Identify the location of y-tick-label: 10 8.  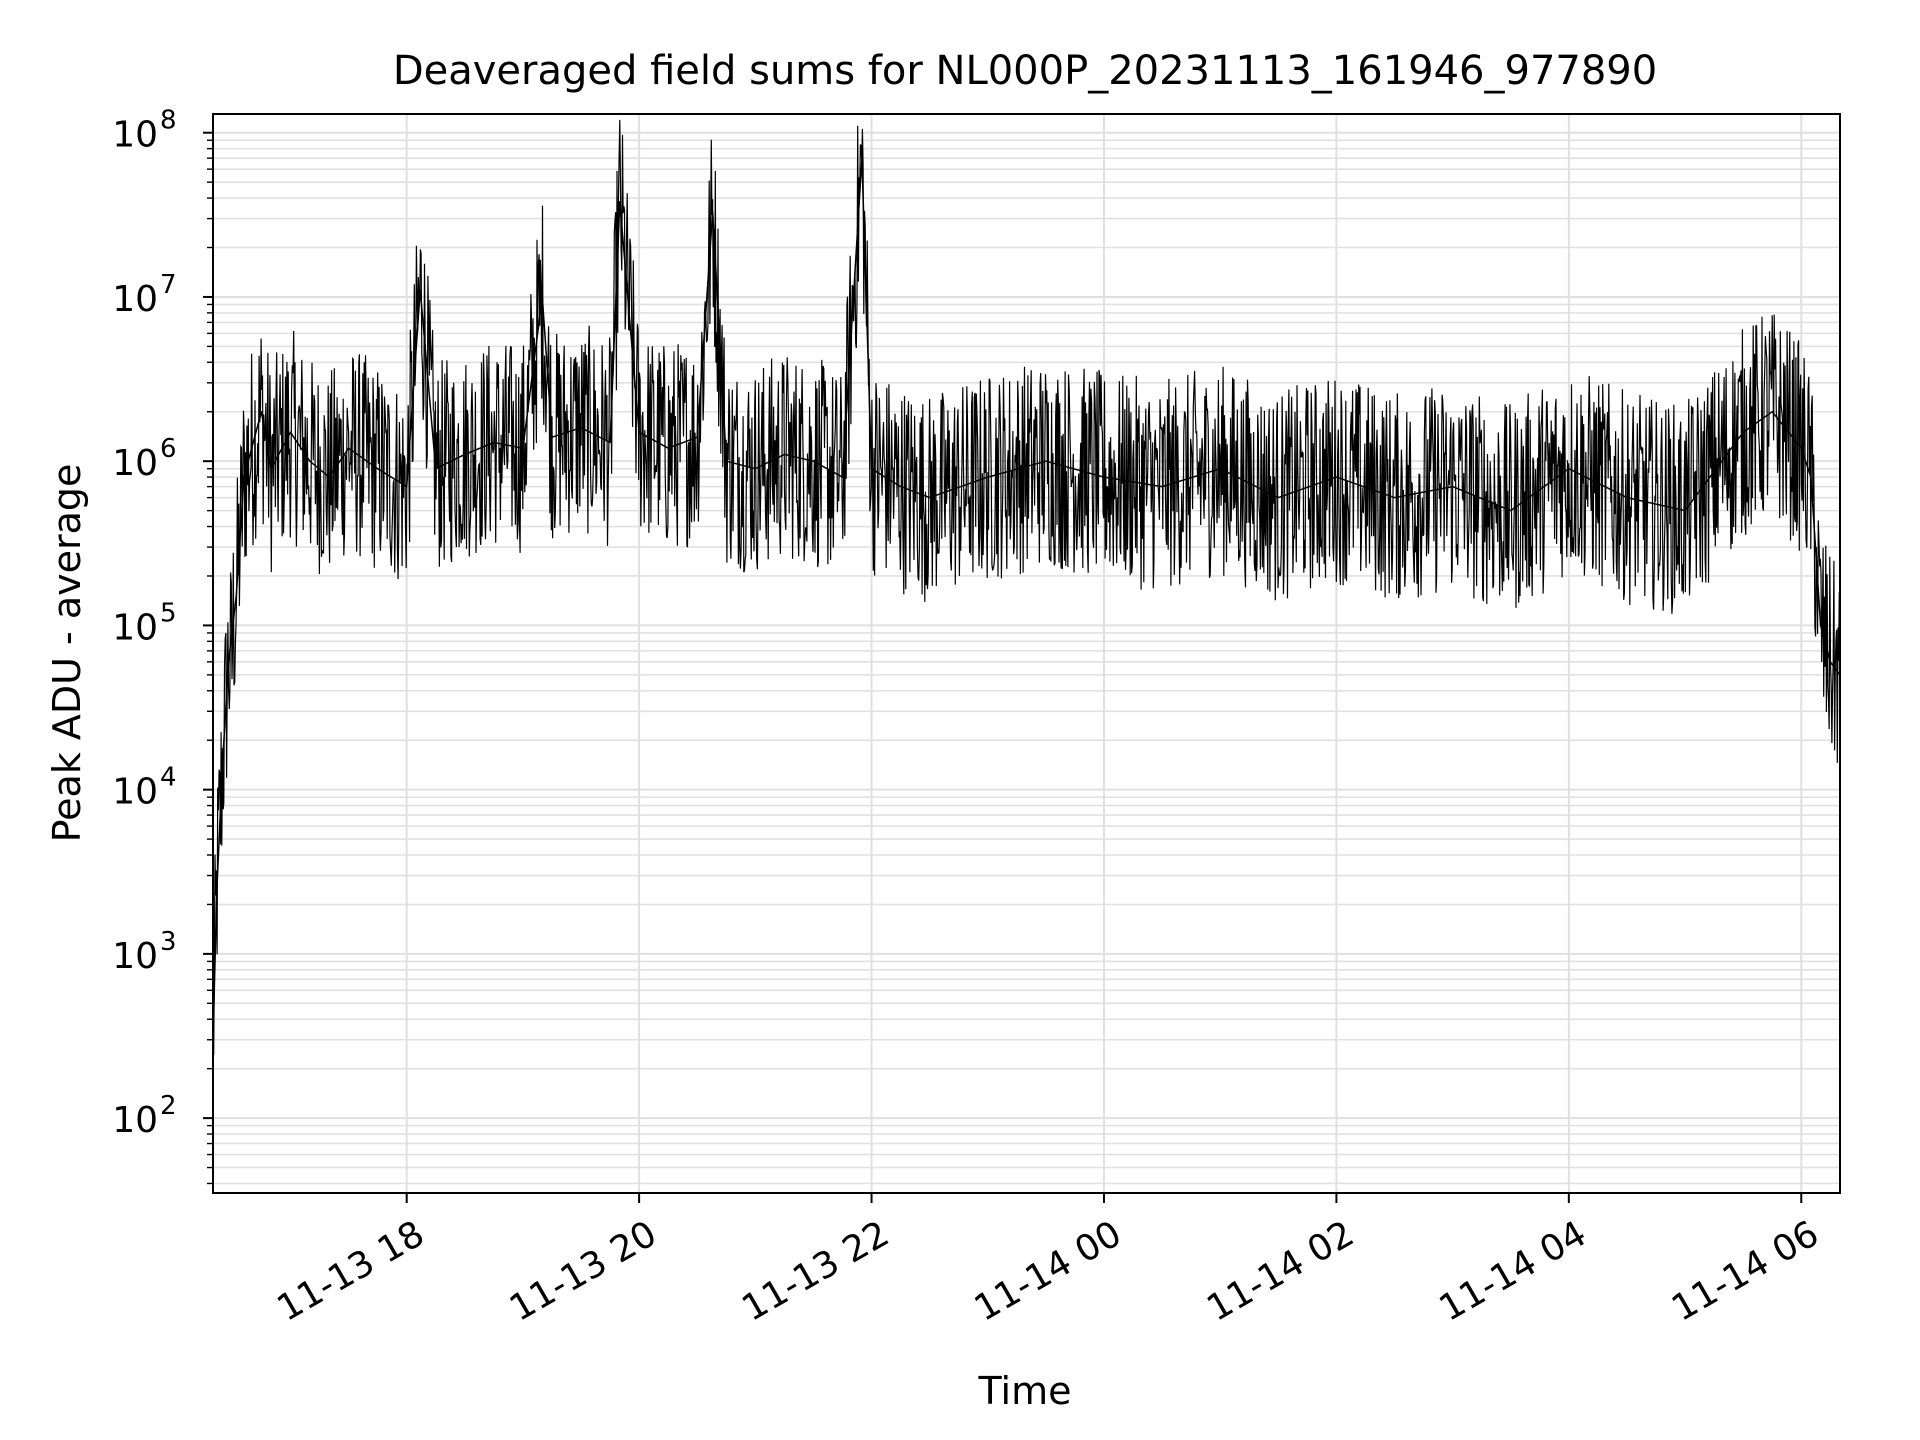
(144, 131).